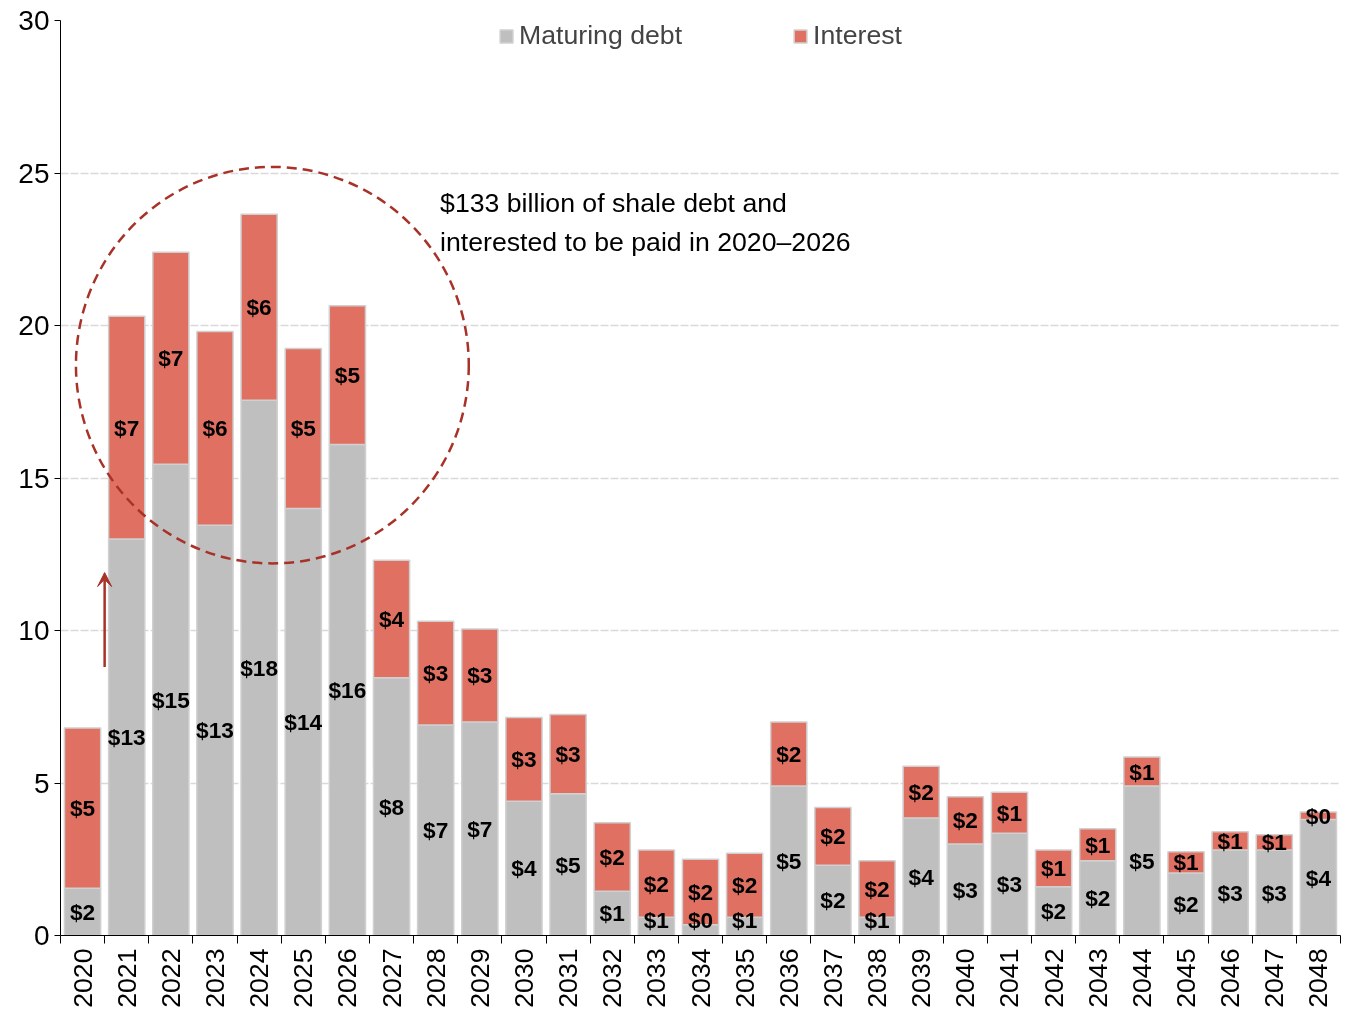 This screenshot has width=1369, height=1020. What do you see at coordinates (347, 978) in the screenshot?
I see `x-tick-label: 2026` at bounding box center [347, 978].